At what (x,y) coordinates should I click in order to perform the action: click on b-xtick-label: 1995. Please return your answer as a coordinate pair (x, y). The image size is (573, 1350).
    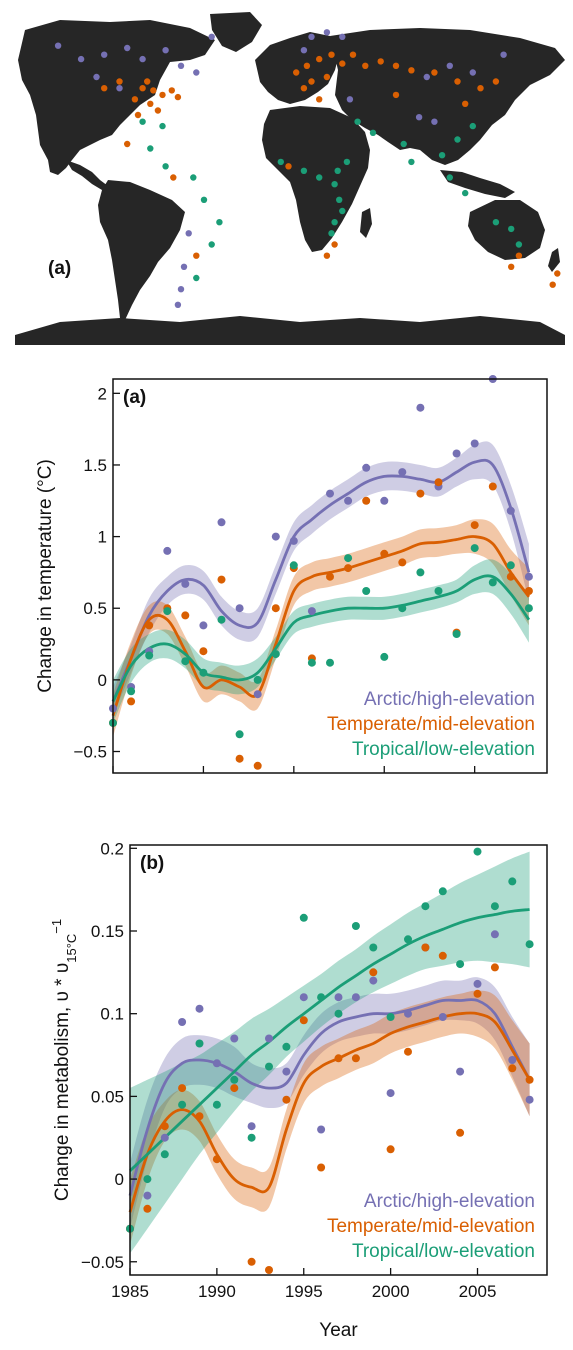
    Looking at the image, I should click on (304, 1291).